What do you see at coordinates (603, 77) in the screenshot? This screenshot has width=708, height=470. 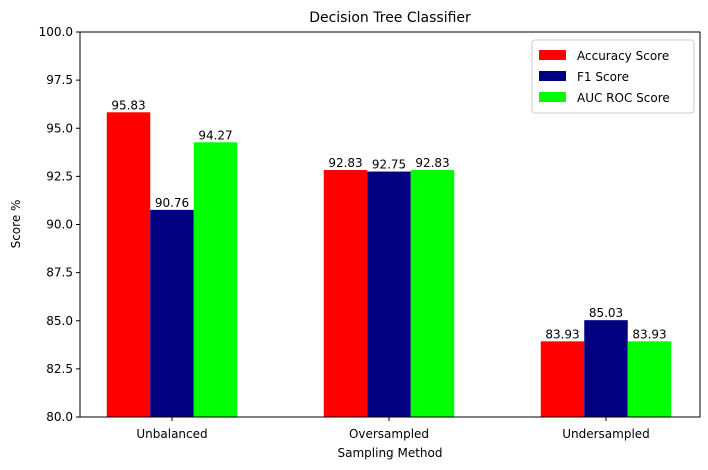 I see `legend-label: F1 Score` at bounding box center [603, 77].